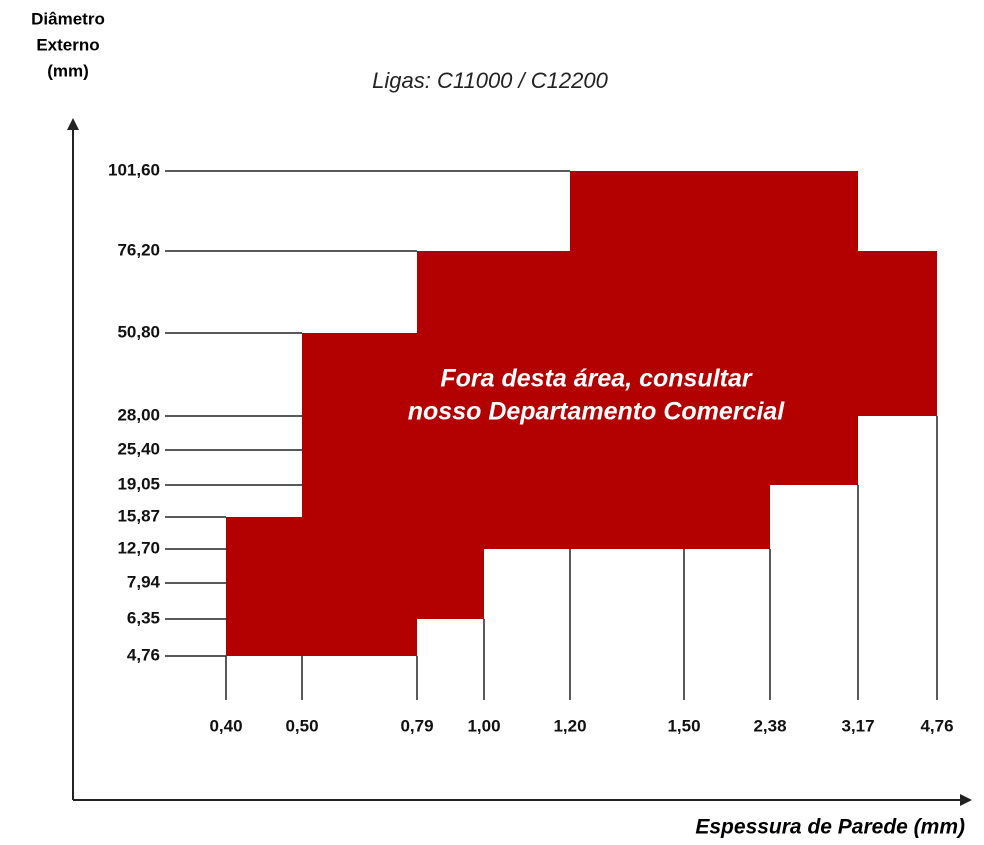 This screenshot has width=984, height=845. Describe the element at coordinates (68, 70) in the screenshot. I see `y-axis-label: (mm)` at that location.